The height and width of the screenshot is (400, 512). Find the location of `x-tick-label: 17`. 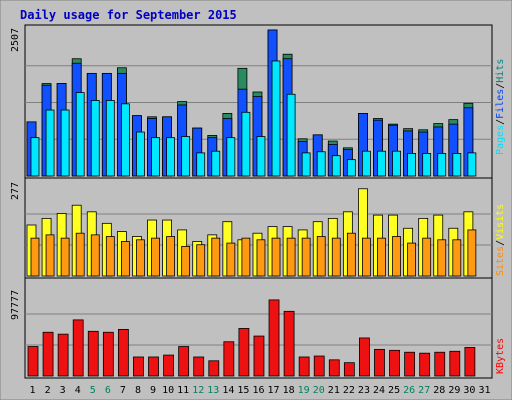

x-tick-label: 17 is located at coordinates (274, 390).